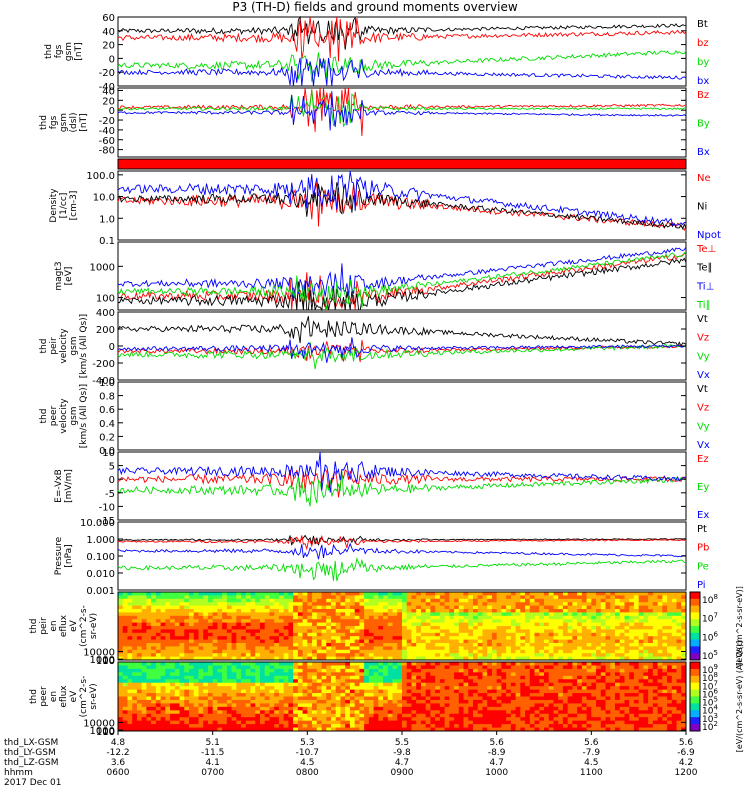 The image size is (750, 800). I want to click on colorbar-frame, so click(695, 626).